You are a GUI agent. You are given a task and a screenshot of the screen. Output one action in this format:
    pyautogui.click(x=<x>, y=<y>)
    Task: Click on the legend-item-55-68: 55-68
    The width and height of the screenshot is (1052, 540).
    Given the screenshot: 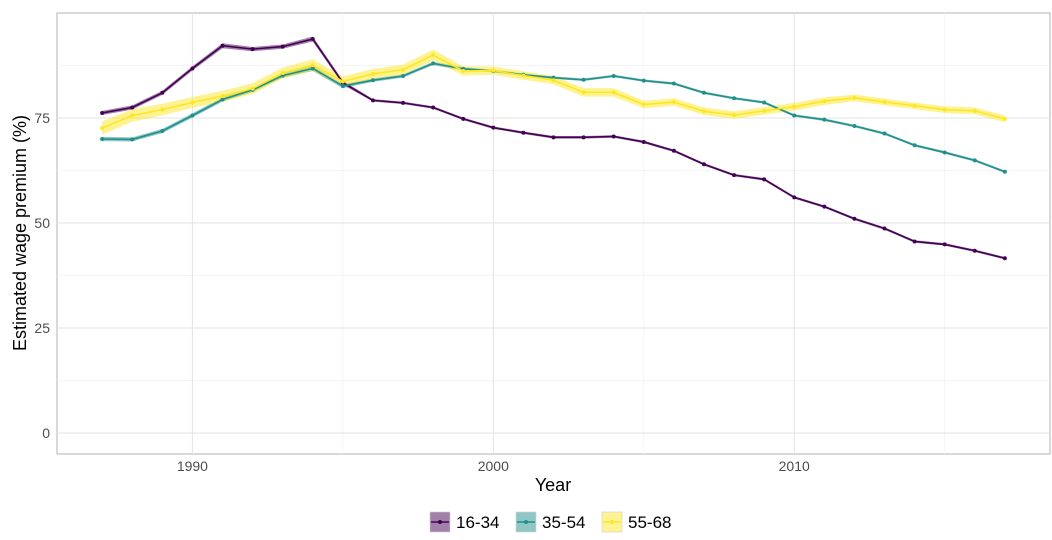 What is the action you would take?
    pyautogui.click(x=636, y=522)
    